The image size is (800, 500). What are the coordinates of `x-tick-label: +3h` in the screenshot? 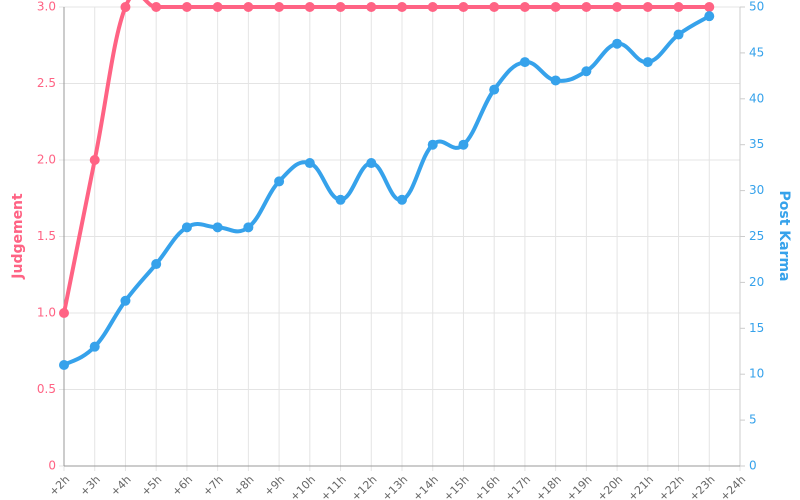 It's located at (90, 486).